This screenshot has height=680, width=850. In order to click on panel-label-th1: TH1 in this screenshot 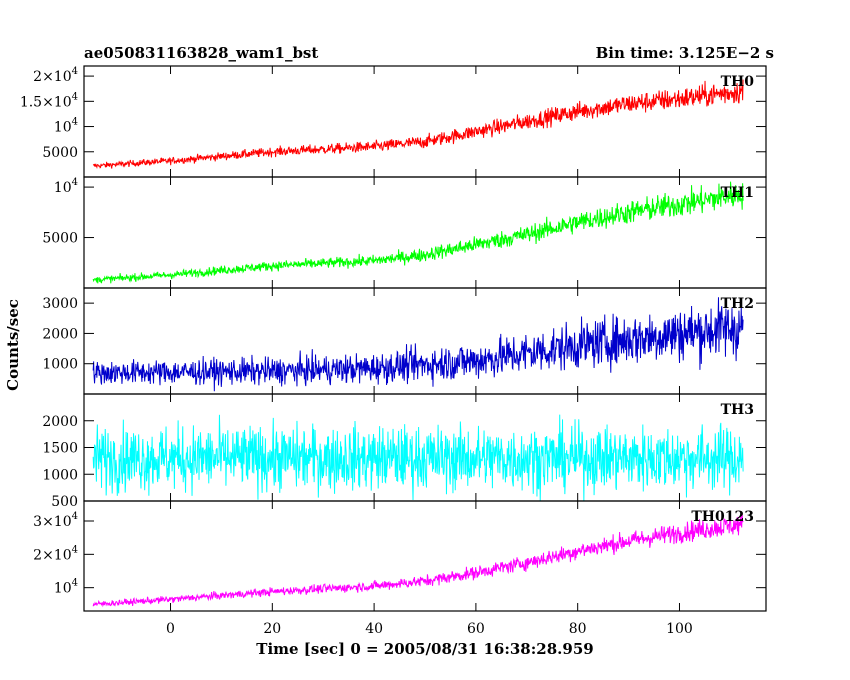, I will do `click(737, 193)`.